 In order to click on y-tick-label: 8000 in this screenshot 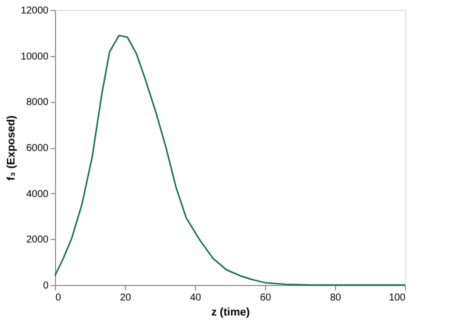, I will do `click(37, 102)`.